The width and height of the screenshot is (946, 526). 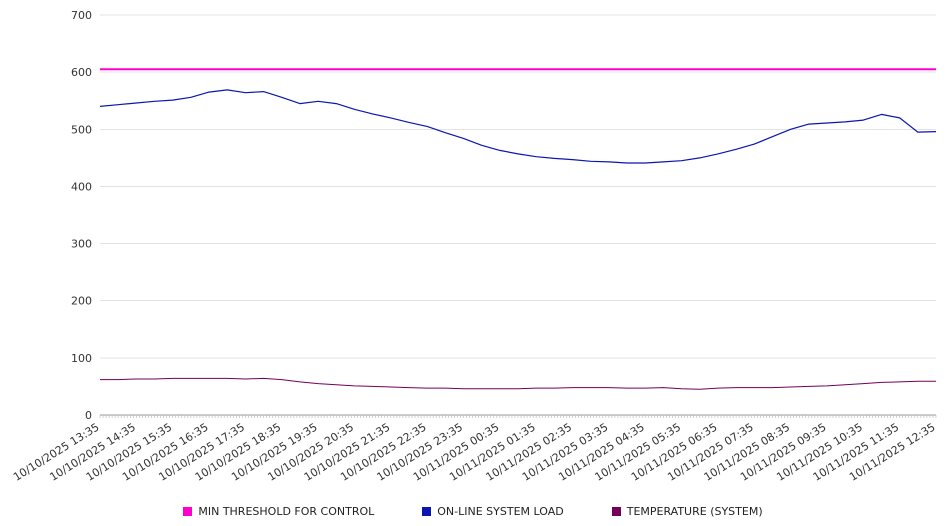 I want to click on legend-label-system-load: ON-LINE SYSTEM LOAD, so click(x=500, y=511).